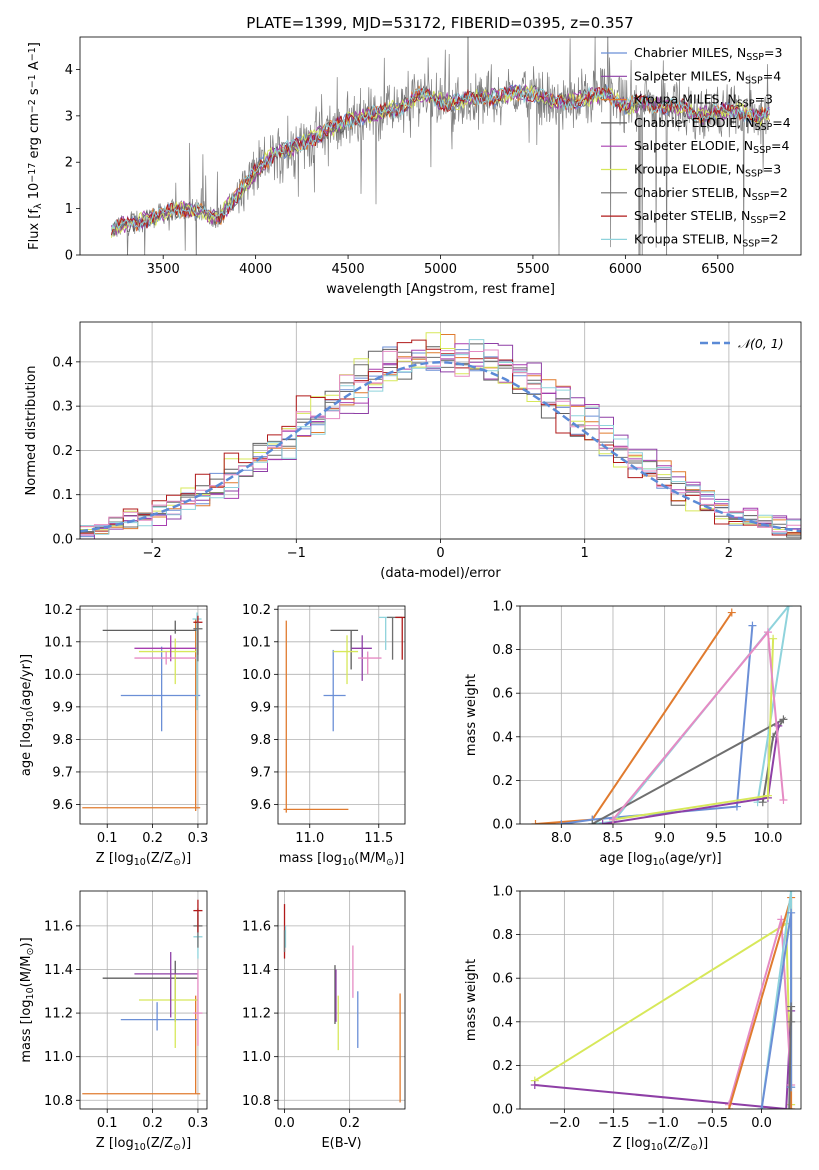 The height and width of the screenshot is (1170, 819). What do you see at coordinates (348, 269) in the screenshot?
I see `x-tick-label: 4500` at bounding box center [348, 269].